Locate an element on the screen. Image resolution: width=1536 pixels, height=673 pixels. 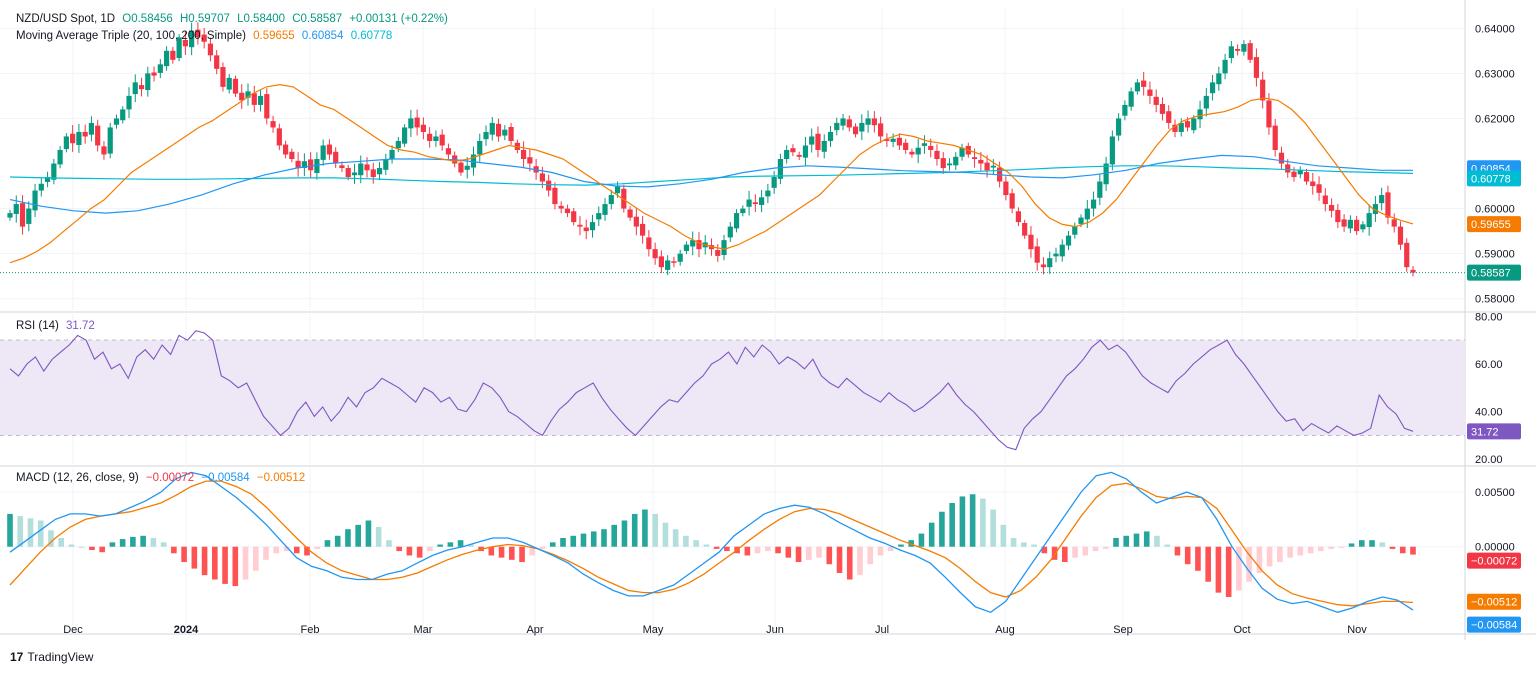
time-axis-tick-label: Nov is located at coordinates (1357, 630).